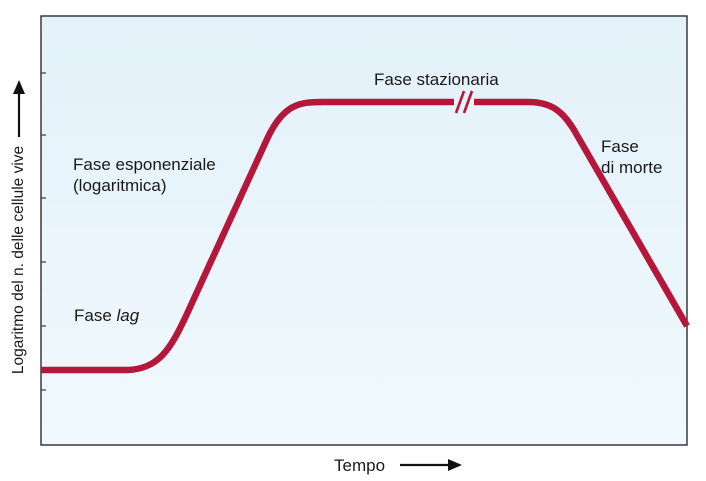 This screenshot has height=481, width=706. Describe the element at coordinates (431, 465) in the screenshot. I see `x-axis-arrow-icon` at that location.